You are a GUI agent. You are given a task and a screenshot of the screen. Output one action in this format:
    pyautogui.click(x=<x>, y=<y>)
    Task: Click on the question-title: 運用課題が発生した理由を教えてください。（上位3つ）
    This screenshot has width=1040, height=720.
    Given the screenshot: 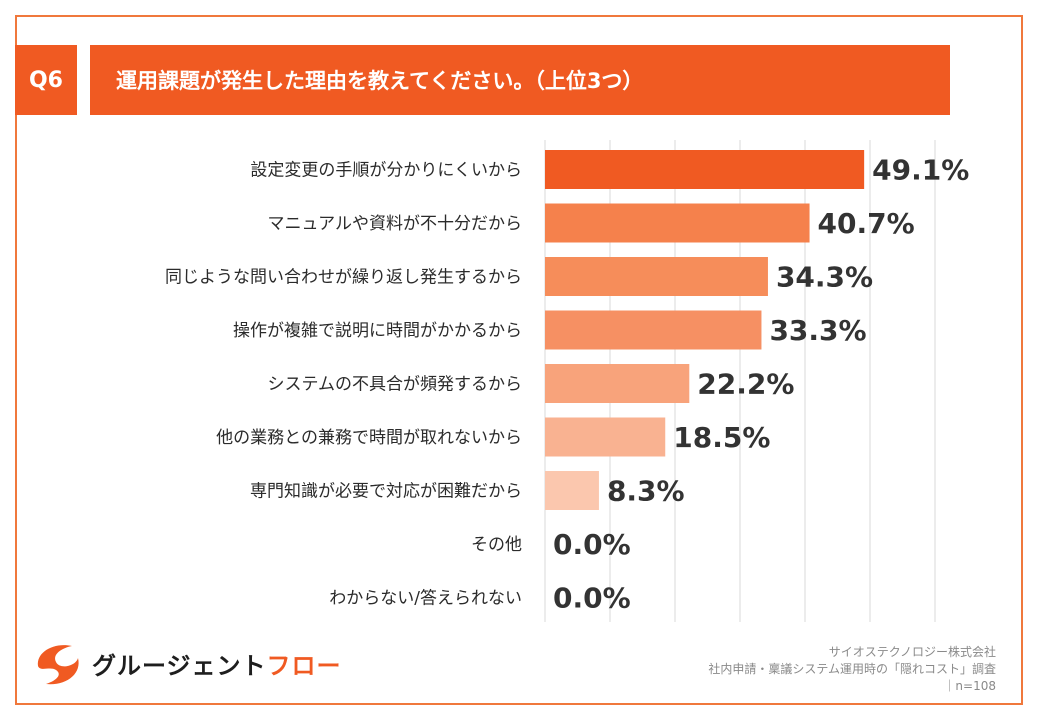 What is the action you would take?
    pyautogui.click(x=520, y=80)
    